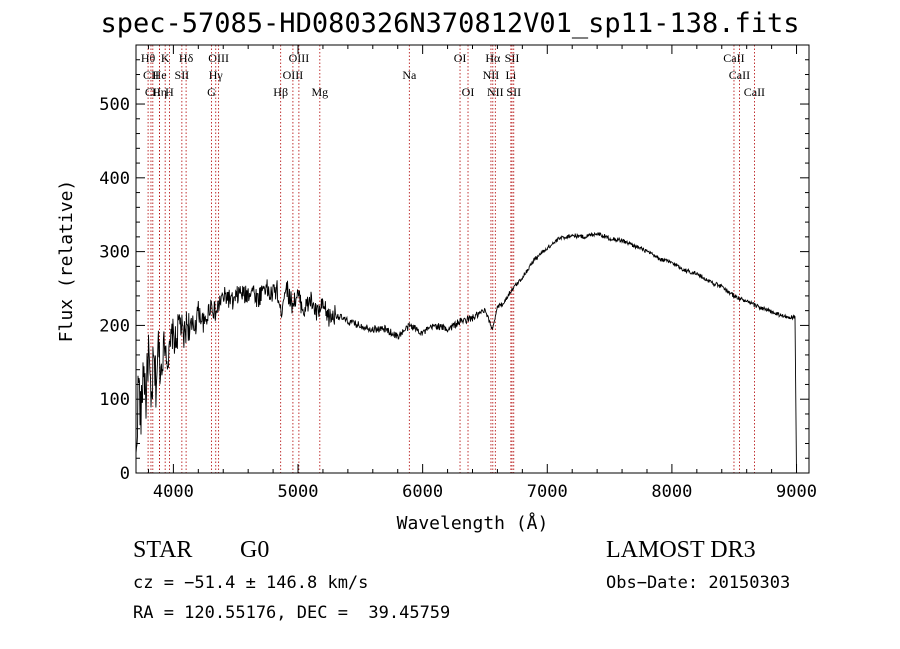  Describe the element at coordinates (169, 92) in the screenshot. I see `spectral-line-label: H` at that location.